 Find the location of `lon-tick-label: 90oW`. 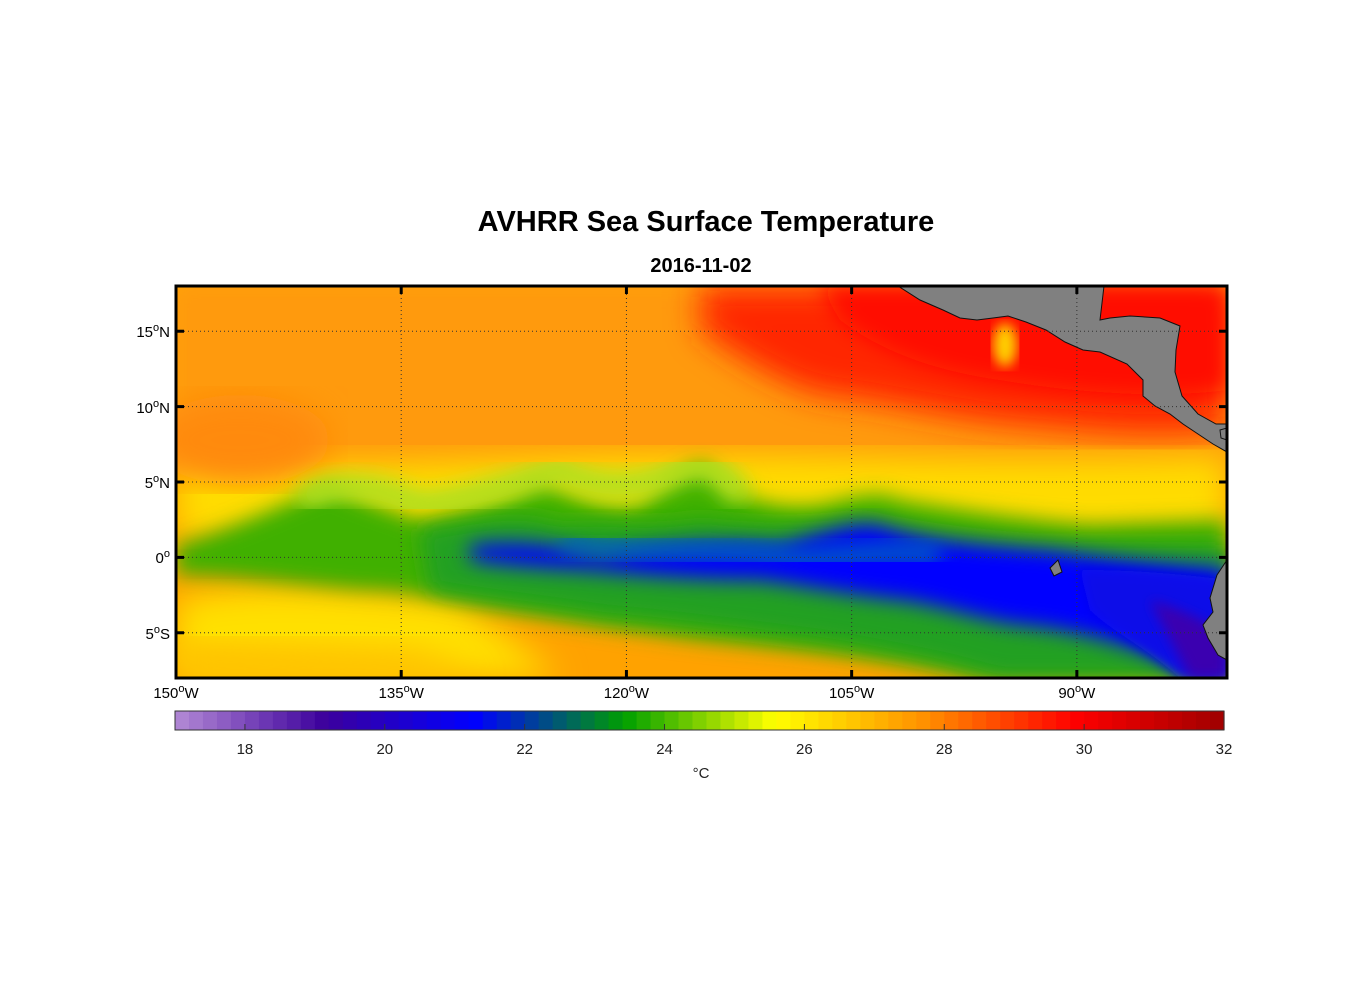

lon-tick-label: 90oW is located at coordinates (1077, 692).